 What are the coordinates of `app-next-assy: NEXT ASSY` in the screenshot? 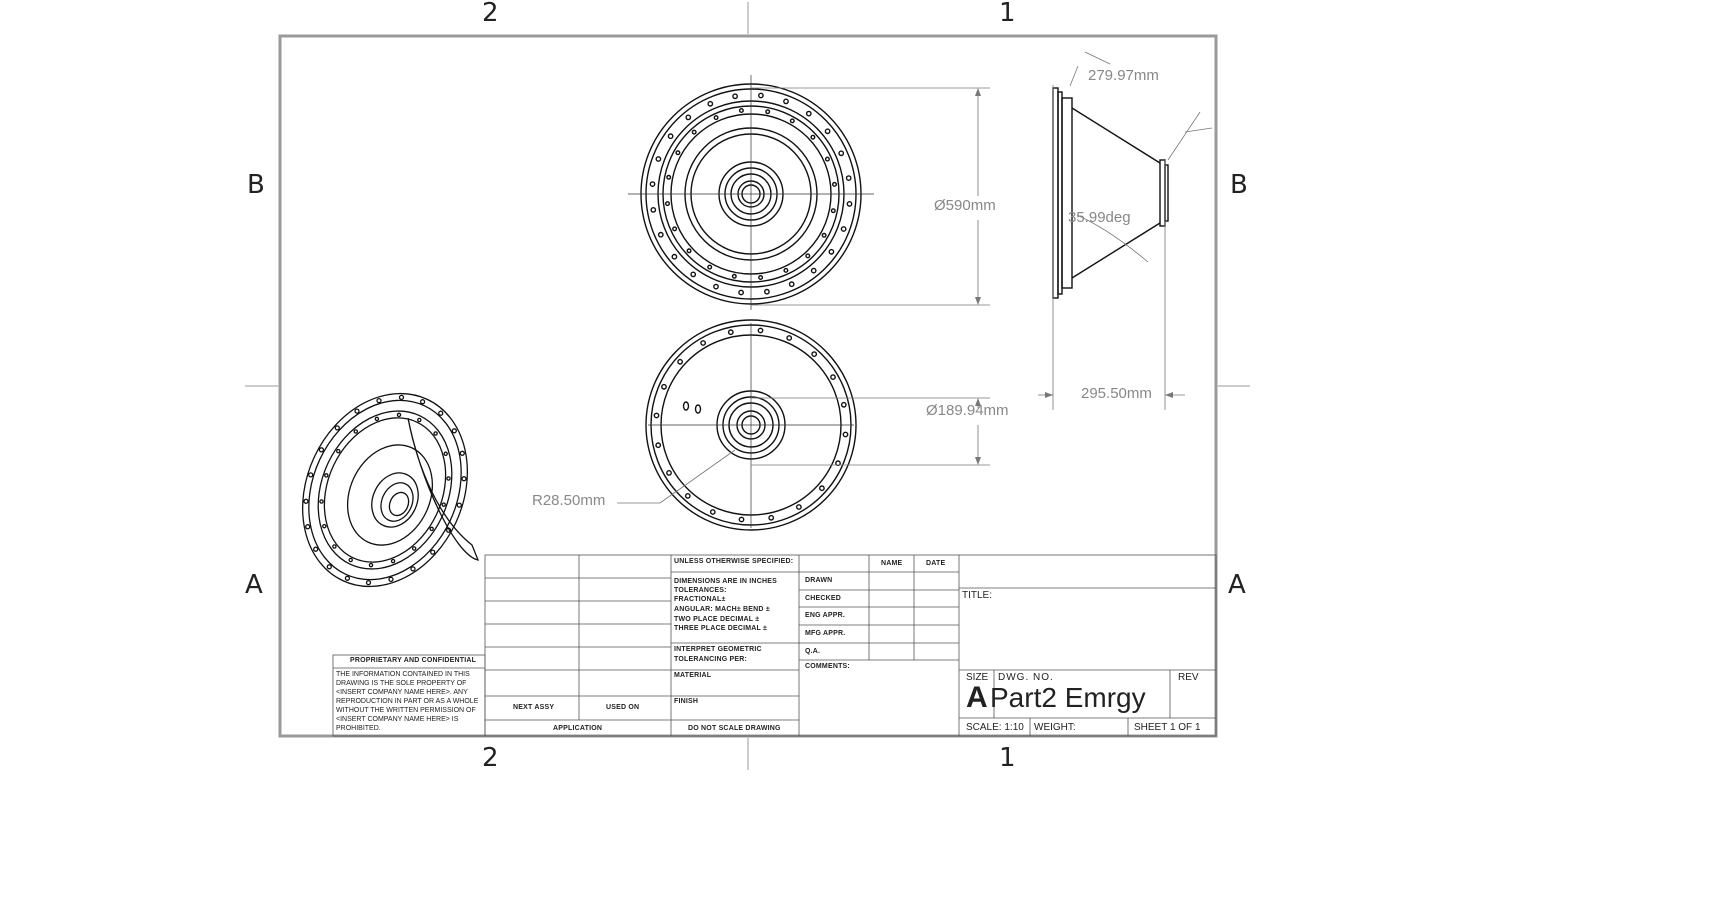 It's located at (534, 707).